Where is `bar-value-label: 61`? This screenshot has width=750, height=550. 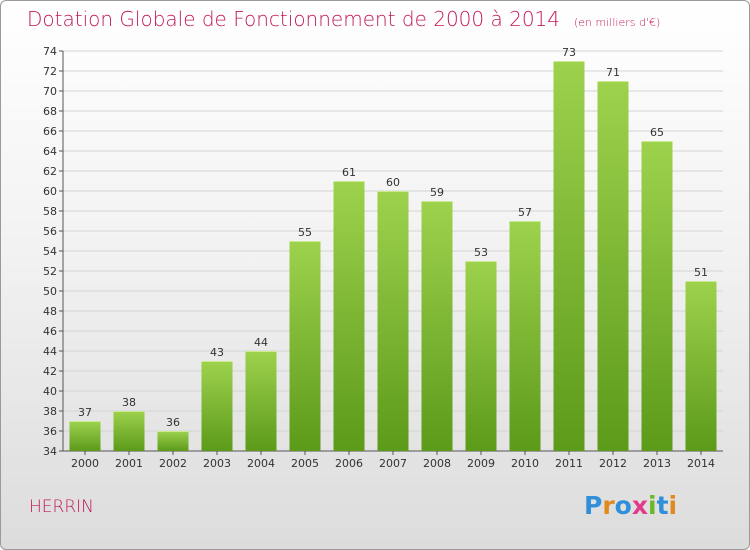 bar-value-label: 61 is located at coordinates (349, 172).